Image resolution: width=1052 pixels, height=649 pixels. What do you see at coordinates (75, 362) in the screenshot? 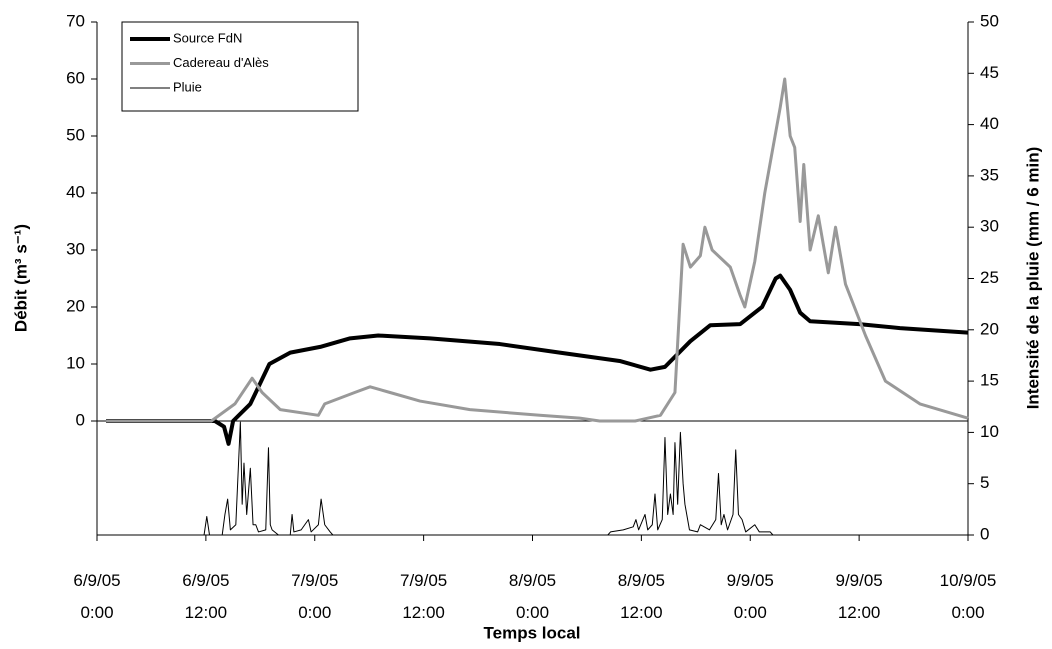
I see `y-tick-label: 10` at bounding box center [75, 362].